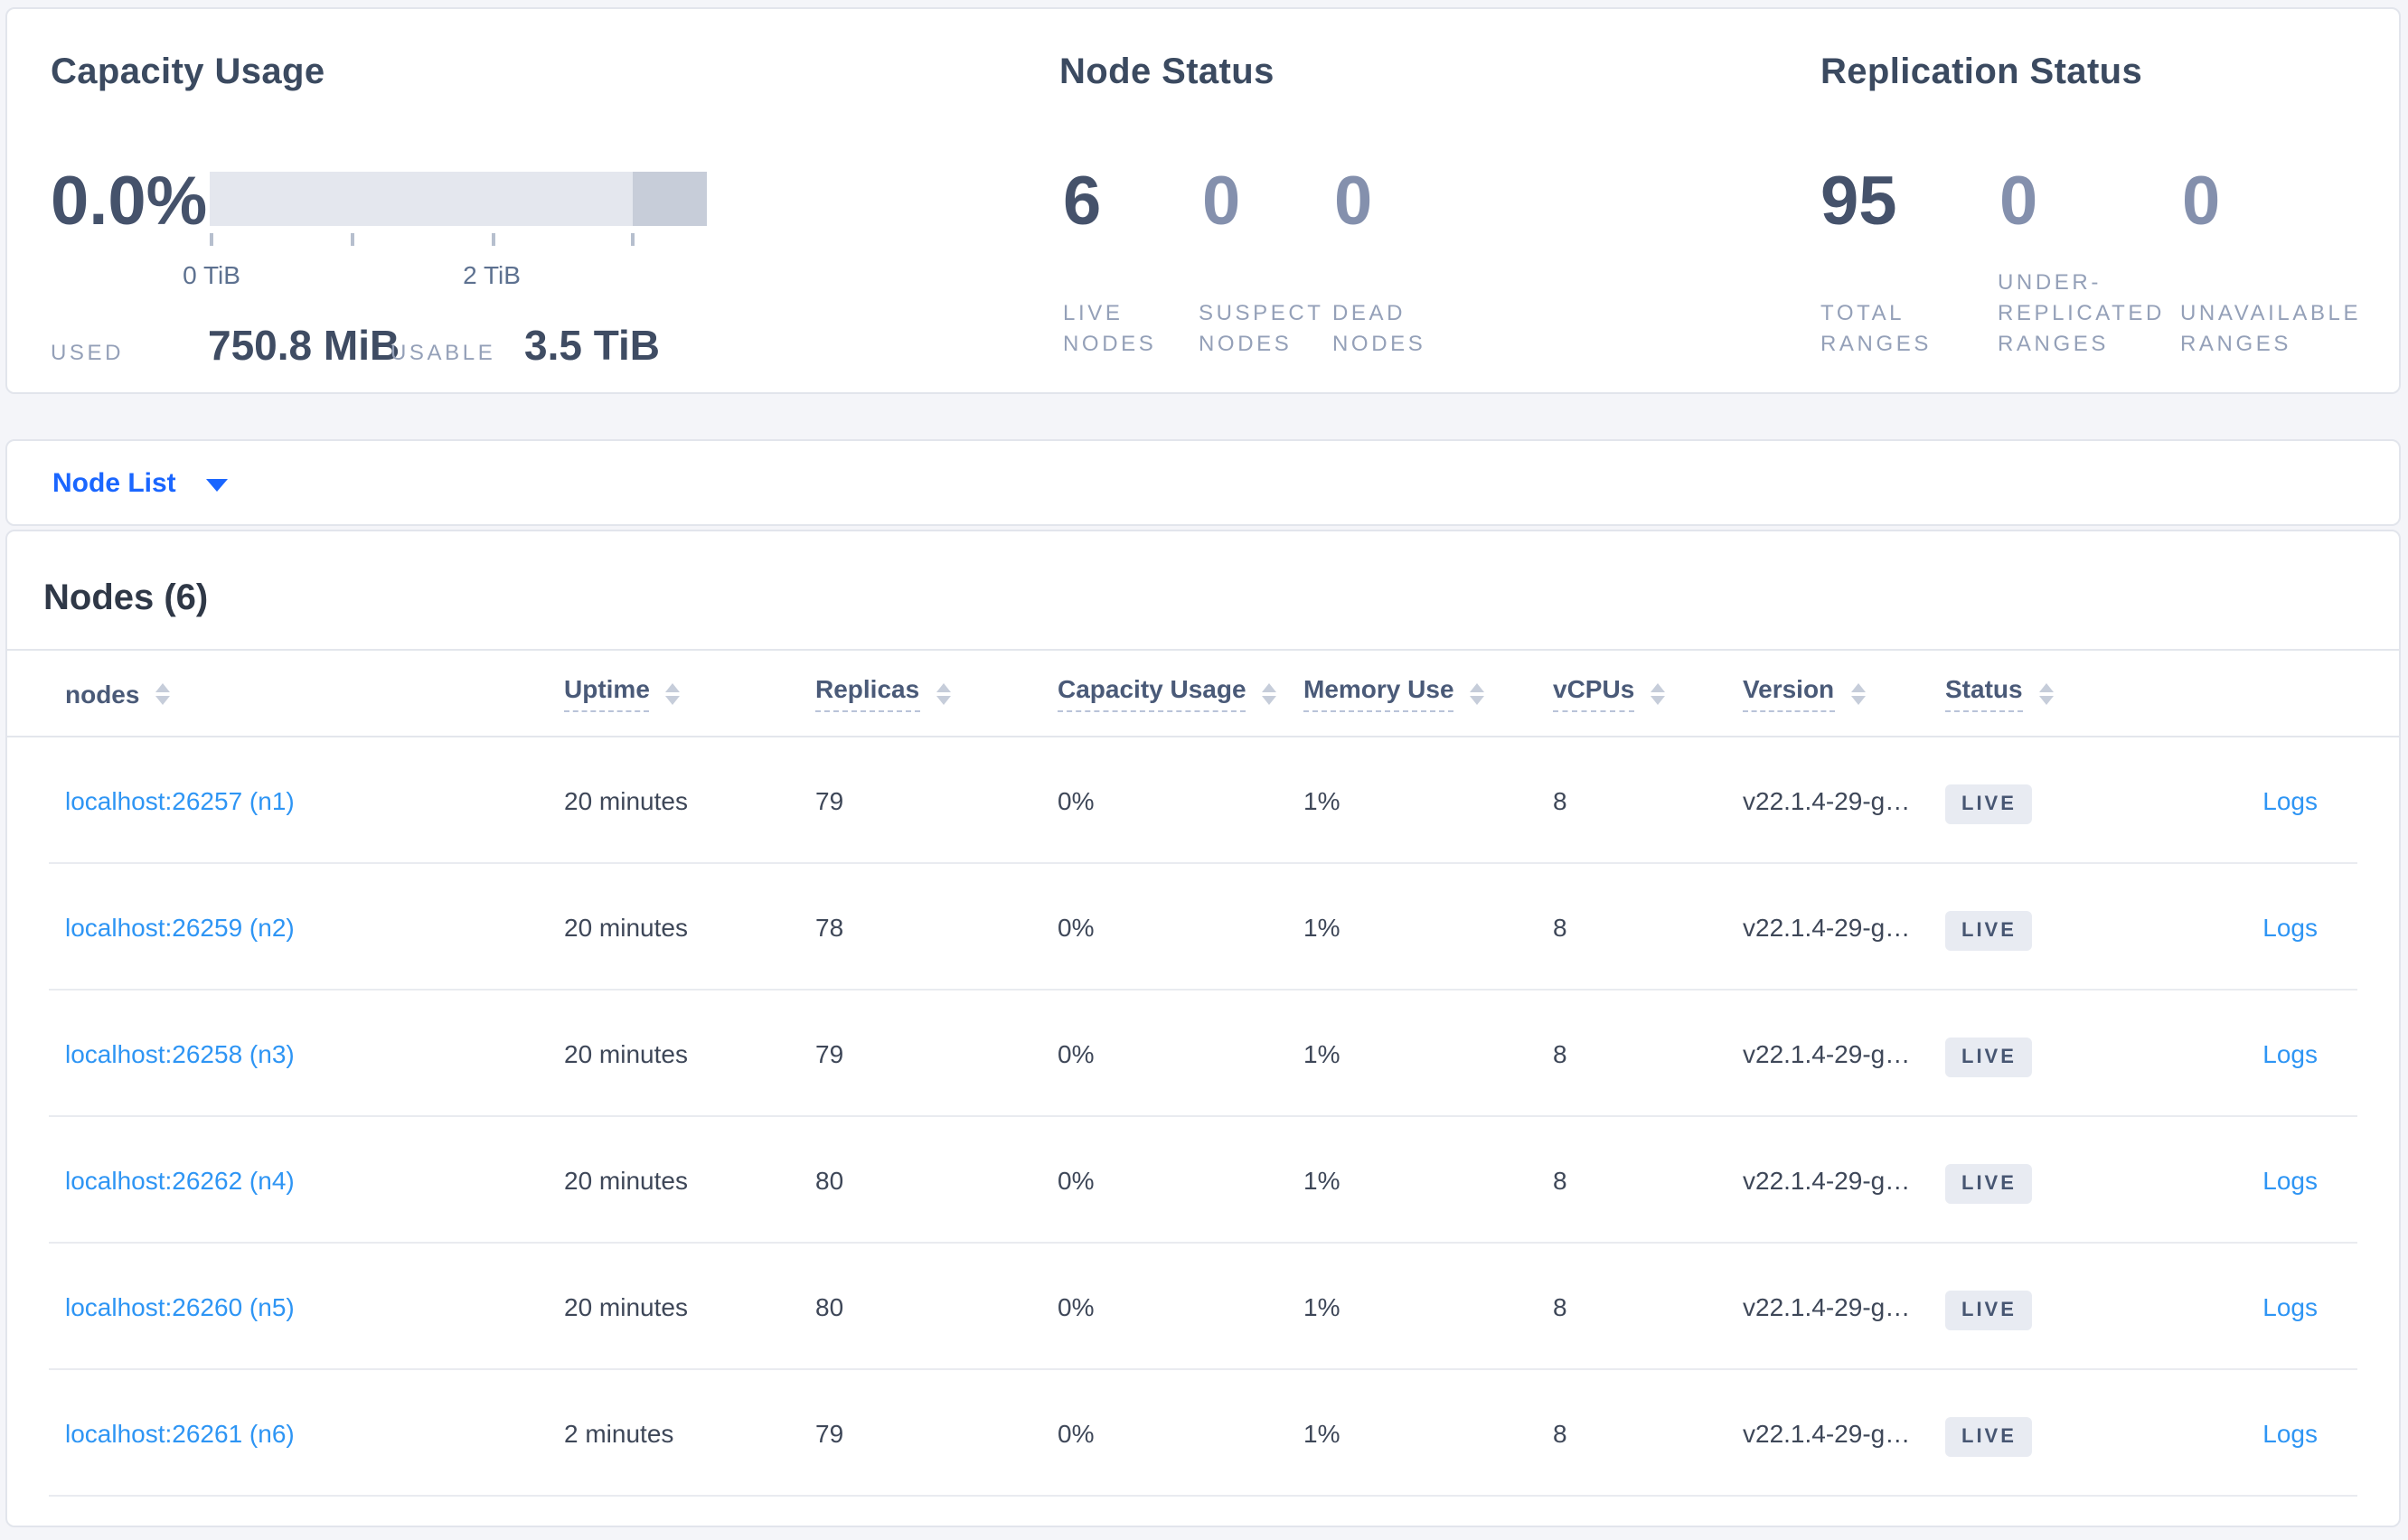  I want to click on usable-value: 3.5 TiB, so click(592, 345).